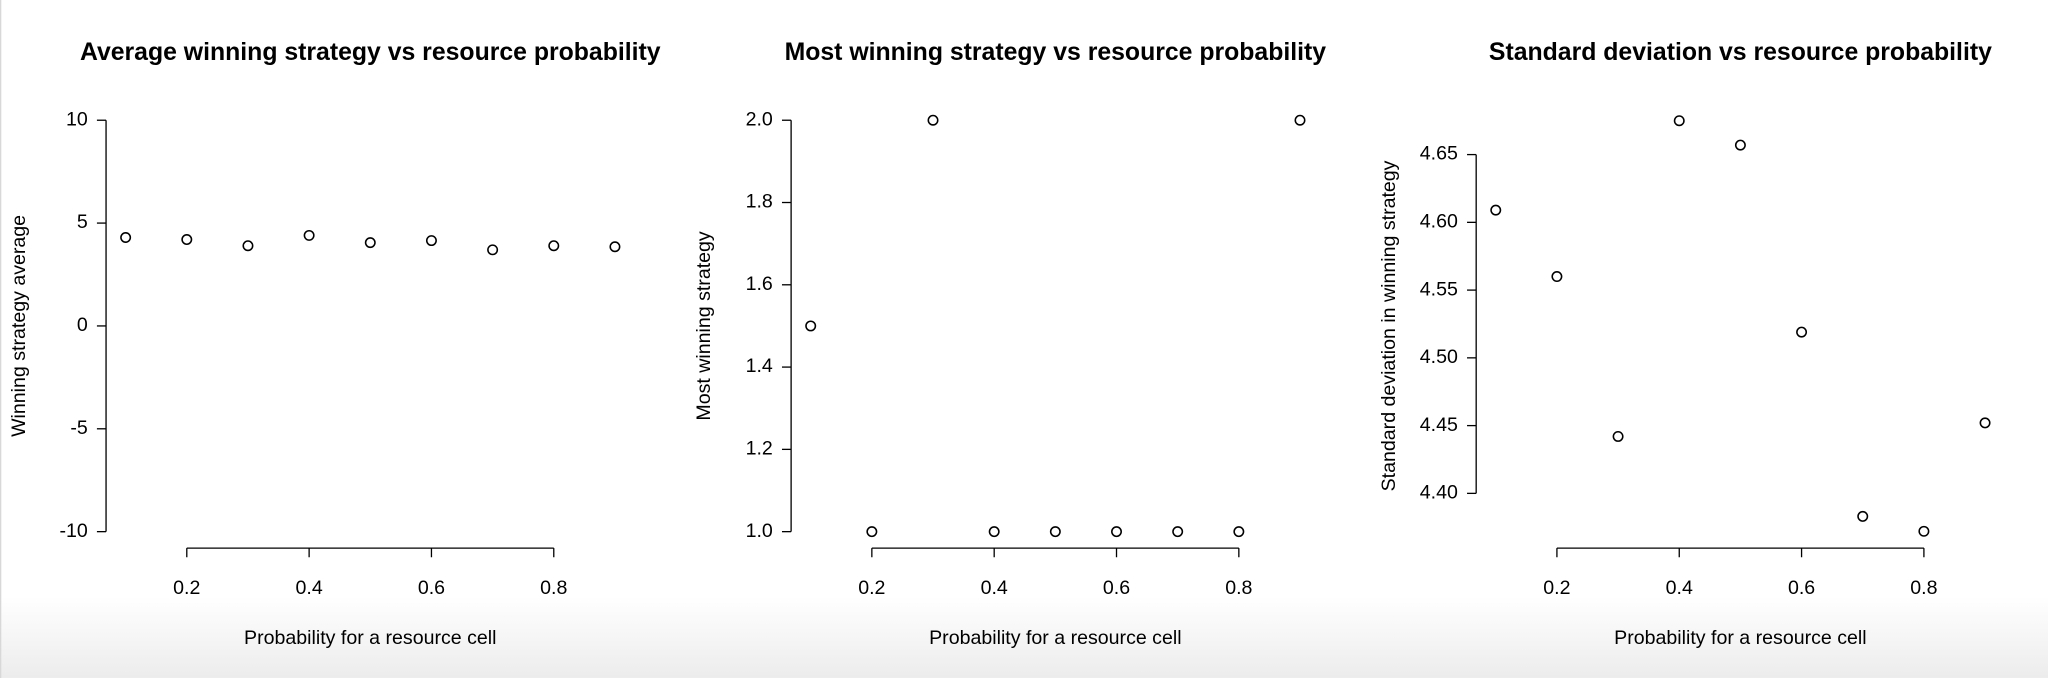 This screenshot has width=2048, height=678. What do you see at coordinates (759, 202) in the screenshot?
I see `y-tick-label: 1.8` at bounding box center [759, 202].